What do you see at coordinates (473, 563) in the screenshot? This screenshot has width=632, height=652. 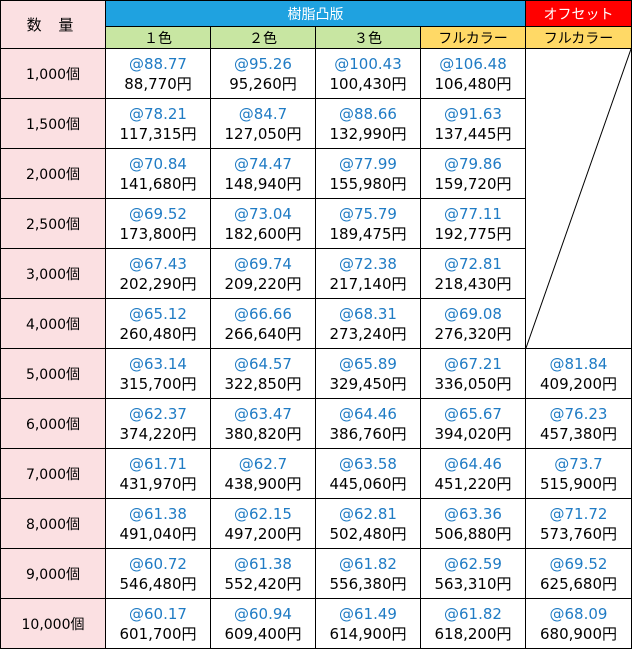 I see `unit-price: @62.59` at bounding box center [473, 563].